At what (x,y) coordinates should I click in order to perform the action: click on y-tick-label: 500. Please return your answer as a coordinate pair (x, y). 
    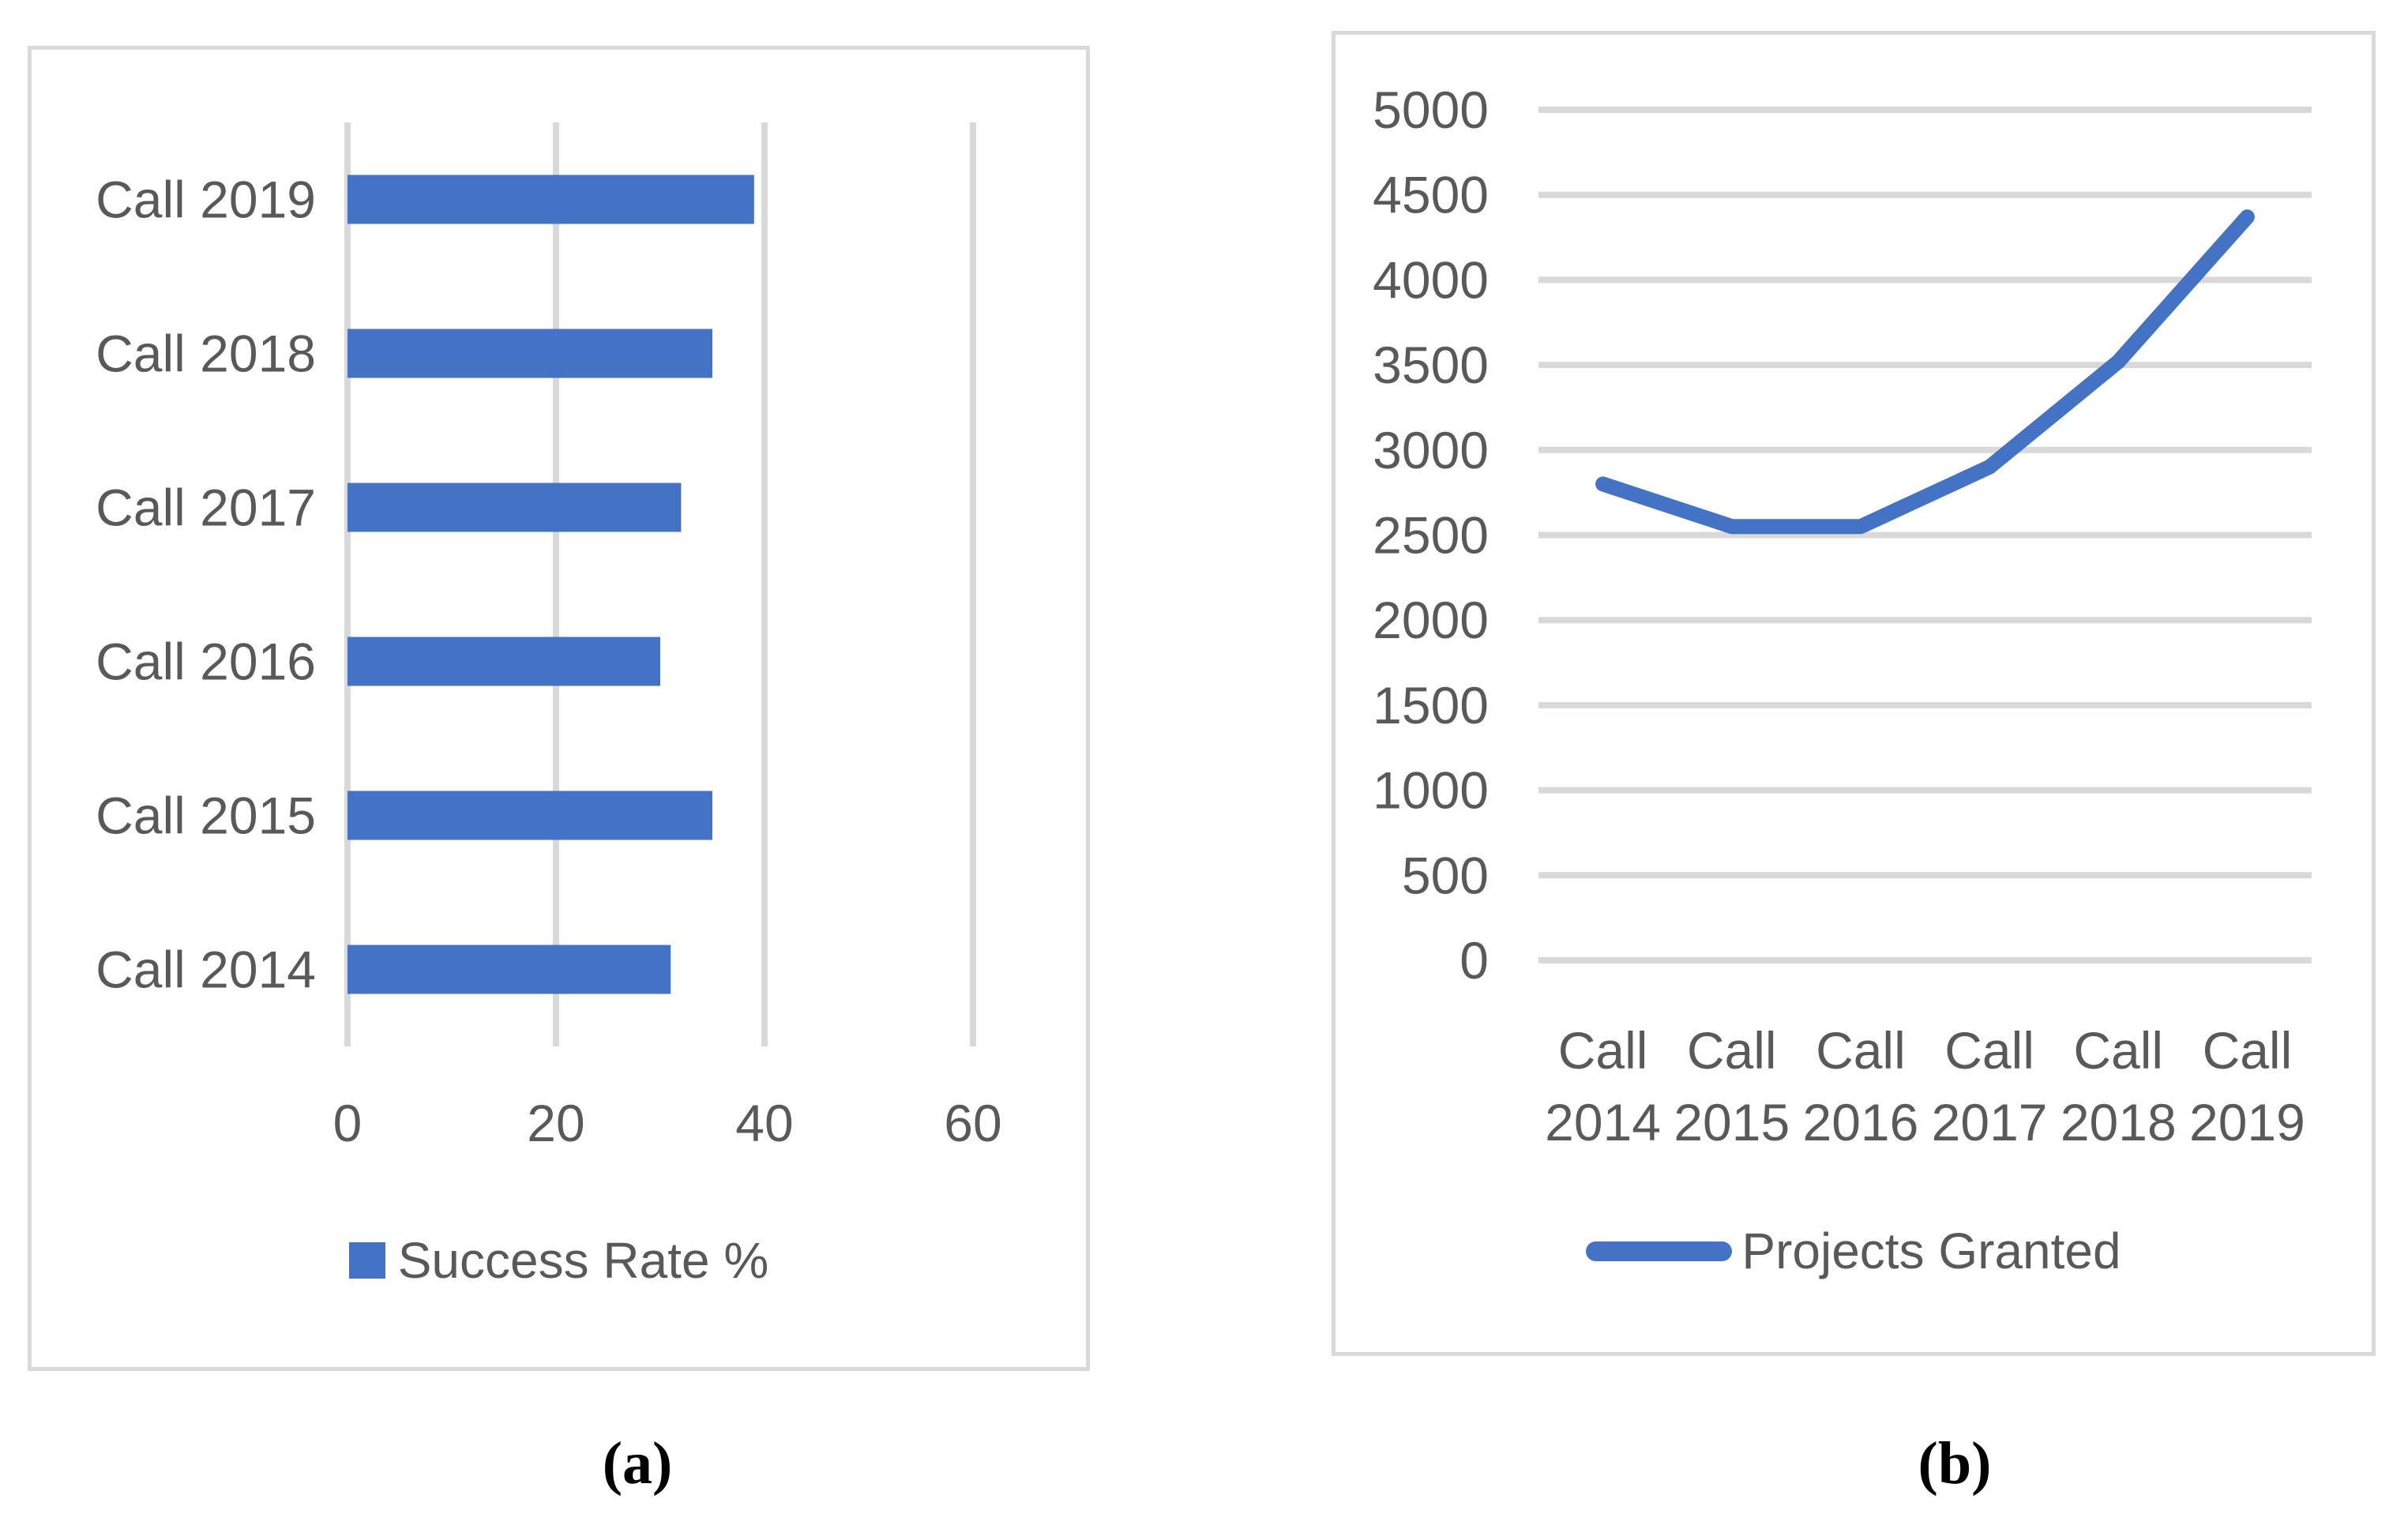
    Looking at the image, I should click on (1446, 875).